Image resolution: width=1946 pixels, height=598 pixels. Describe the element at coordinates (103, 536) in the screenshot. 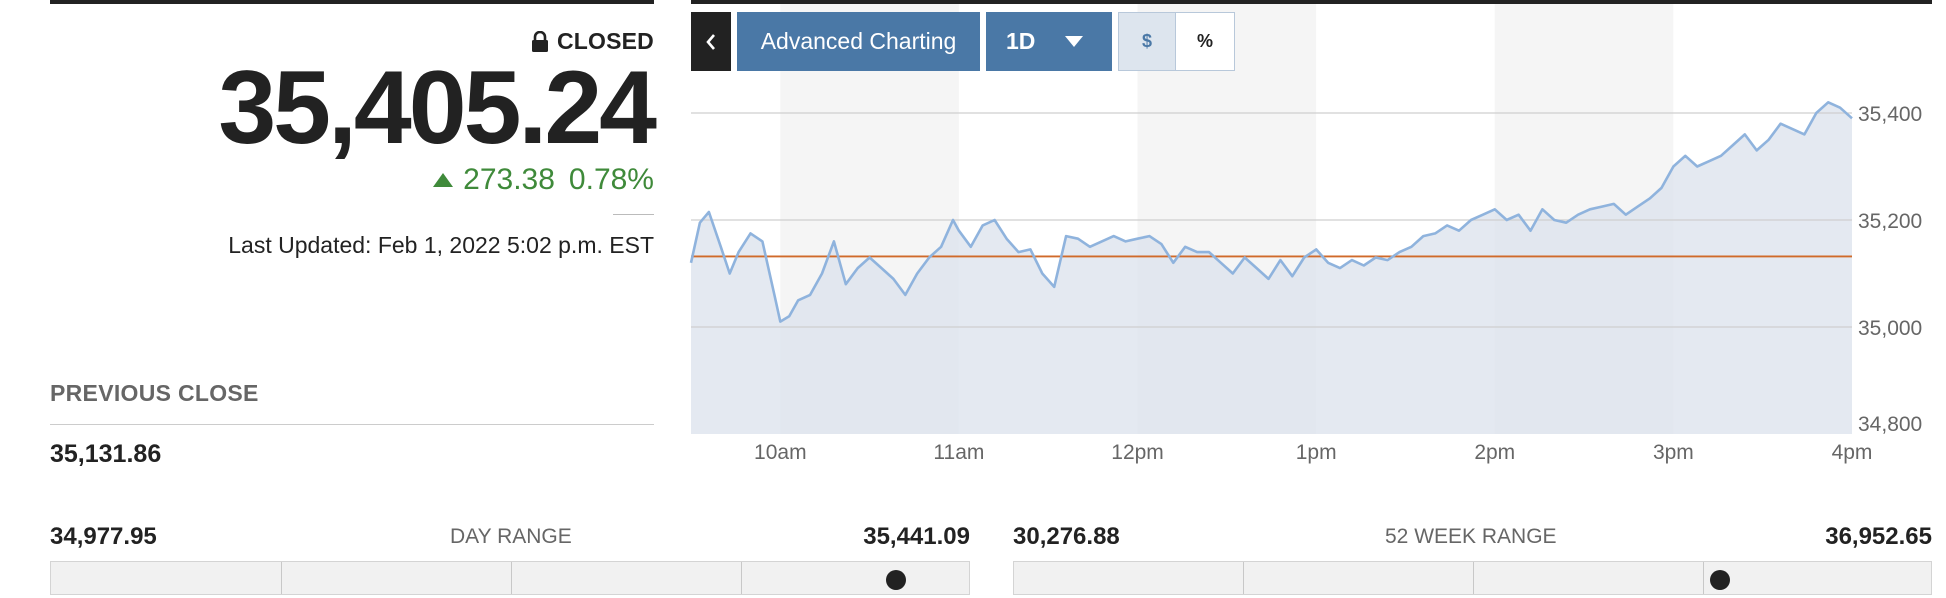

I see `day-range-low: 34,977.95` at that location.